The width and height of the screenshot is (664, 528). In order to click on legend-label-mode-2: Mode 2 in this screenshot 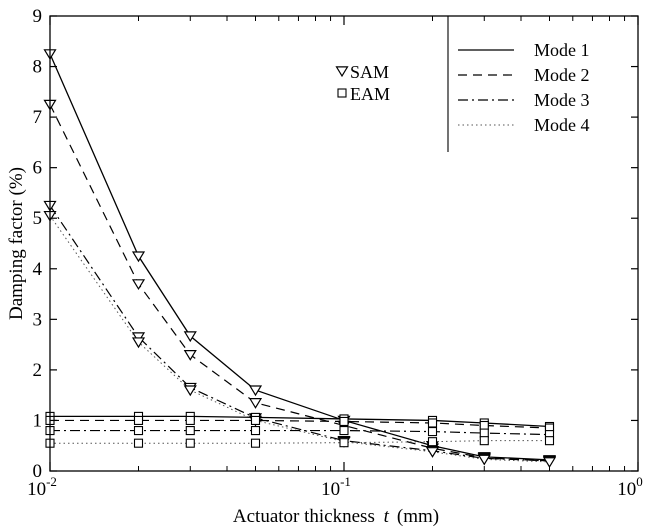, I will do `click(562, 75)`.